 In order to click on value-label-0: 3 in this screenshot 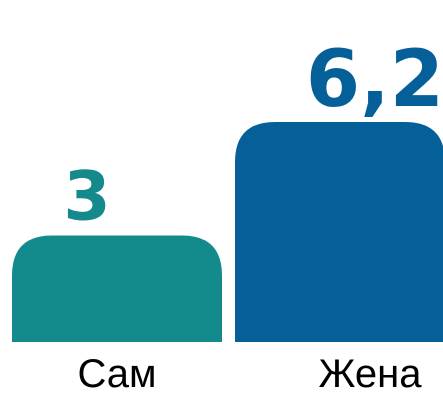, I will do `click(86, 197)`.